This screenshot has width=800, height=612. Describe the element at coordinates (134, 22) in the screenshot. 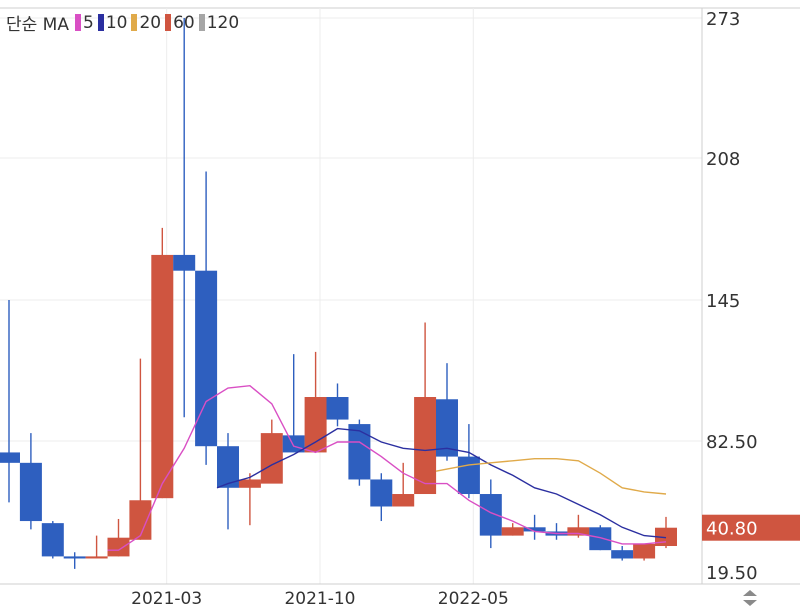

I see `legend-swatch-ma20` at that location.